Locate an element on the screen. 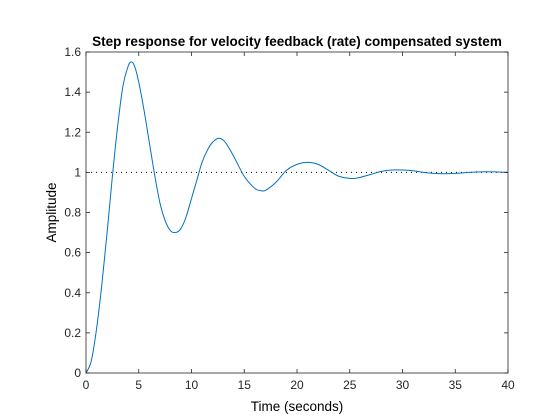 The width and height of the screenshot is (560, 420). y-tick-label: 0 is located at coordinates (77, 373).